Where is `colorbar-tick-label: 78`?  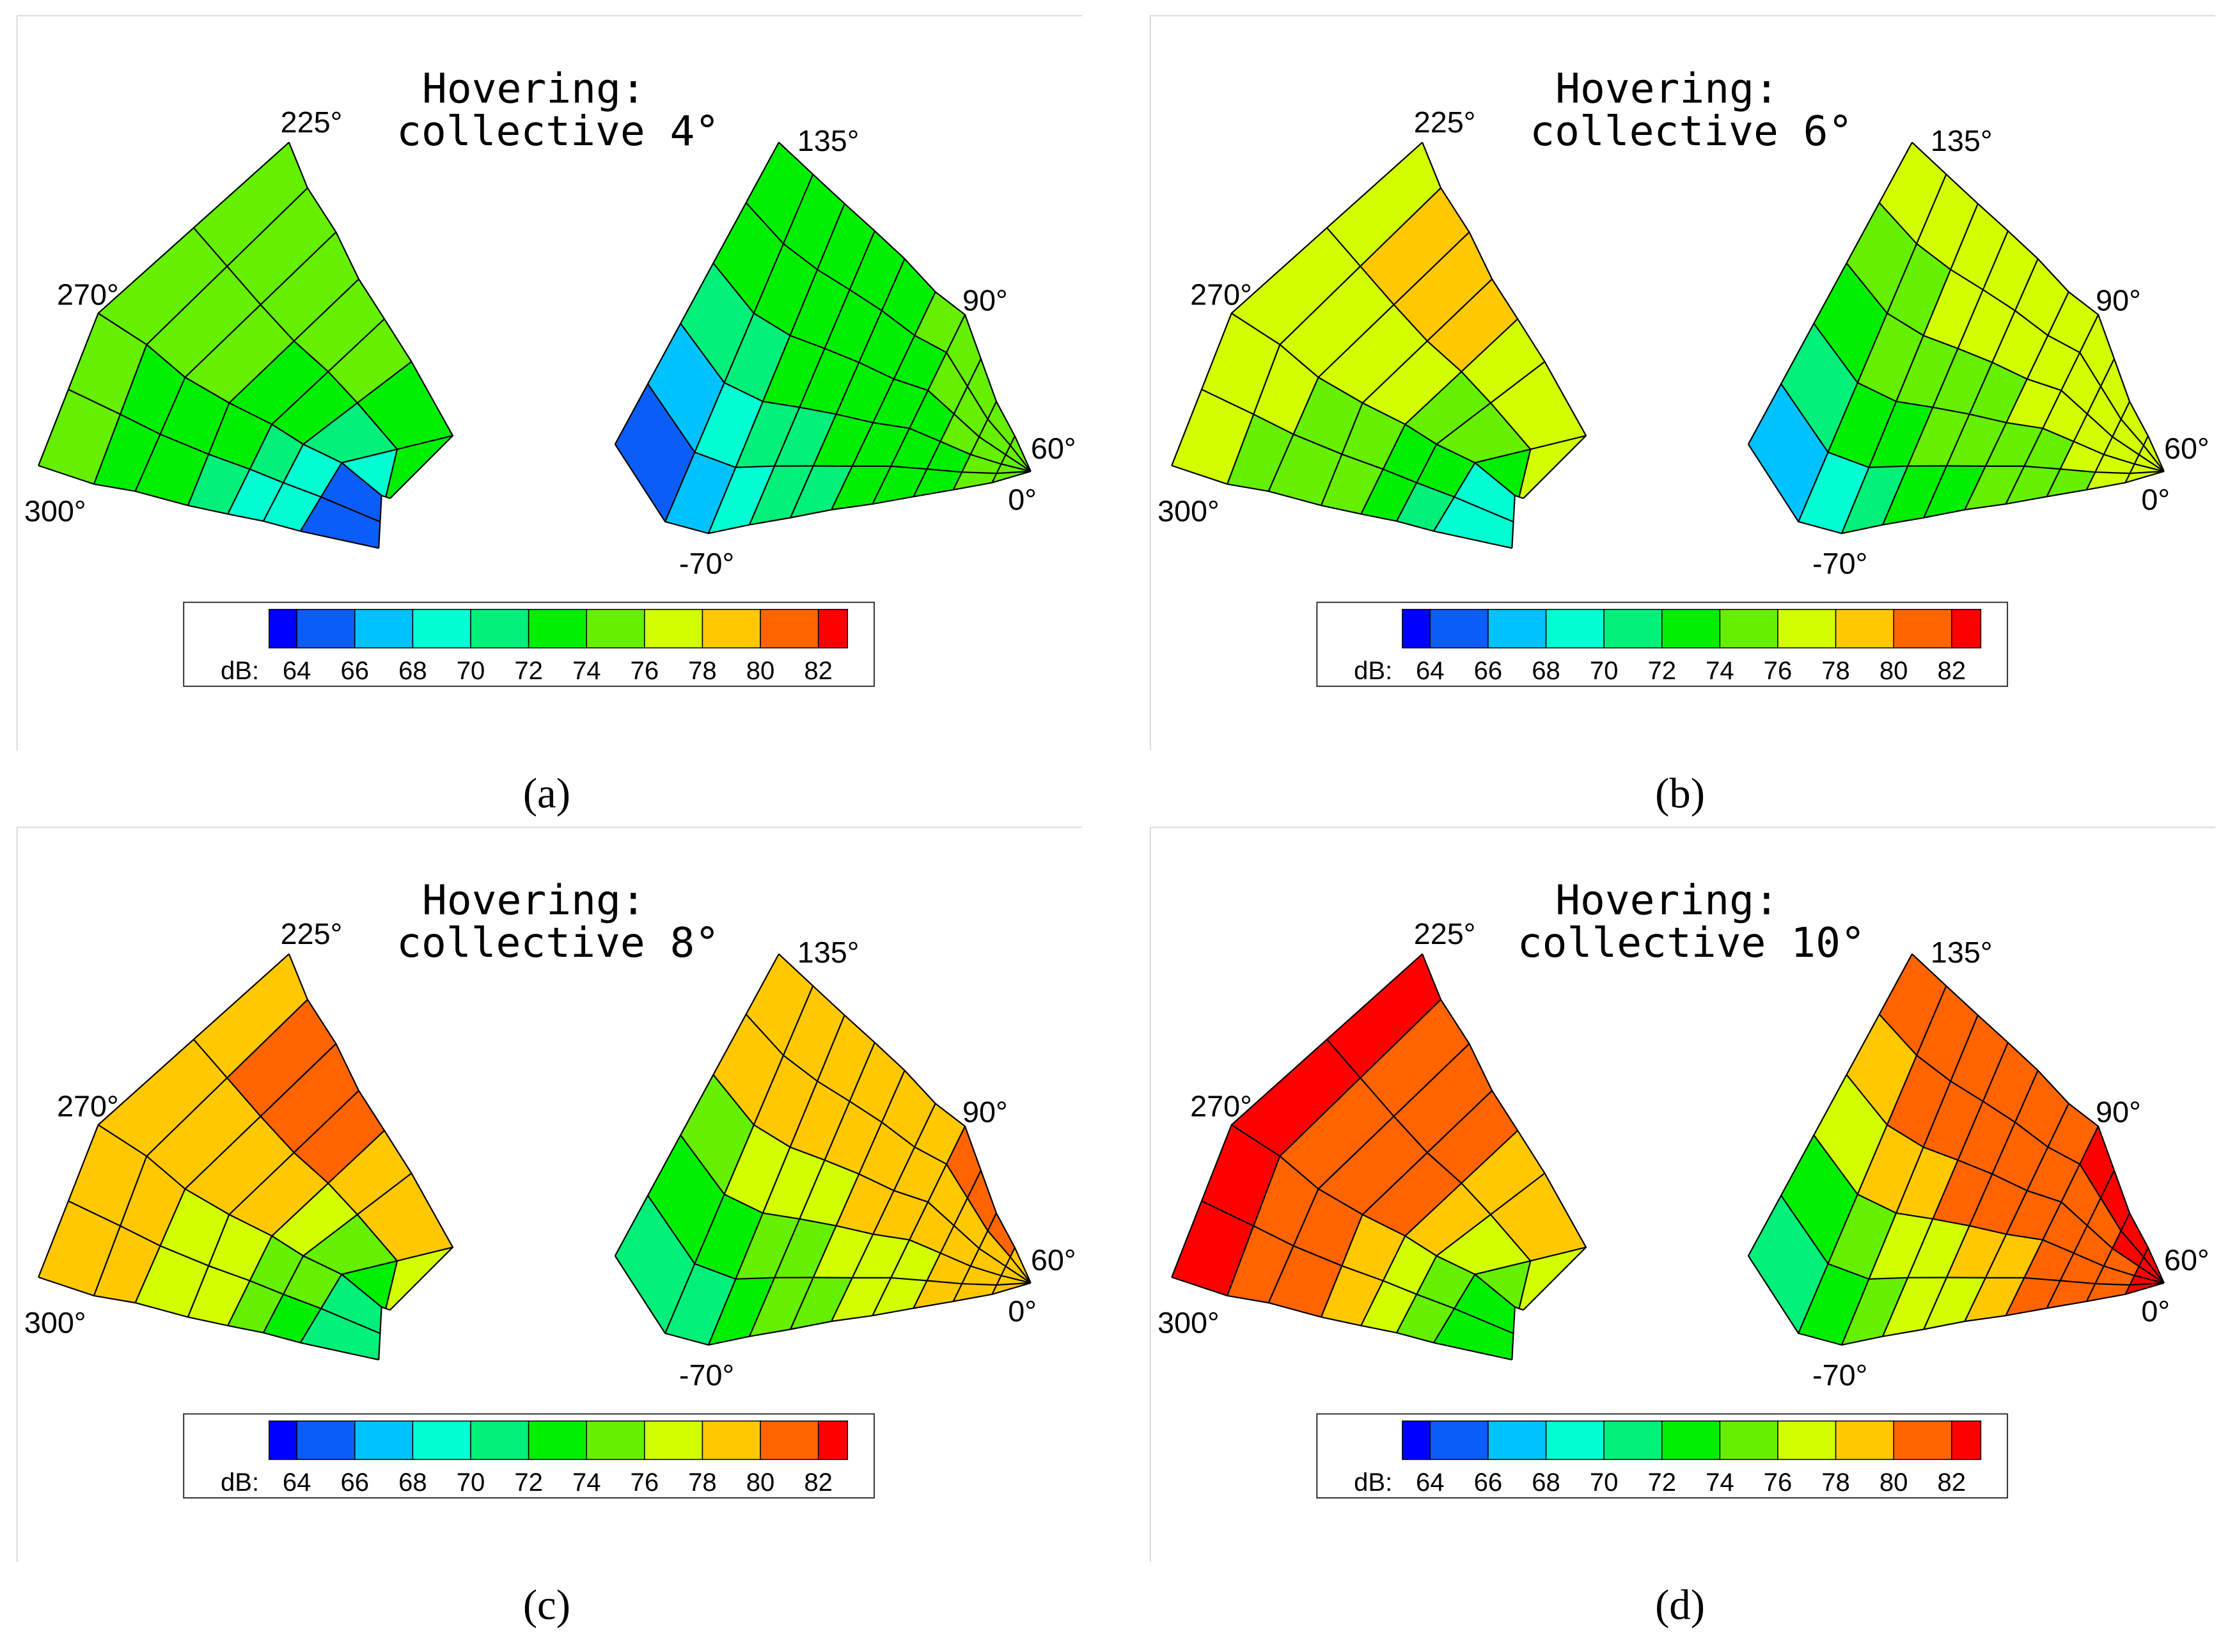 colorbar-tick-label: 78 is located at coordinates (702, 1483).